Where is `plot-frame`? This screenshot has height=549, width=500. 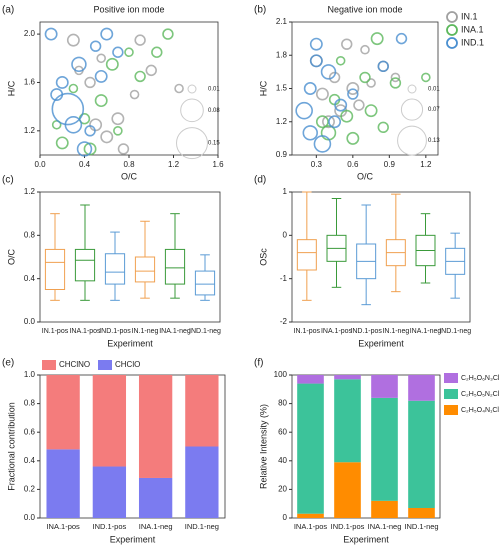 plot-frame is located at coordinates (130, 257).